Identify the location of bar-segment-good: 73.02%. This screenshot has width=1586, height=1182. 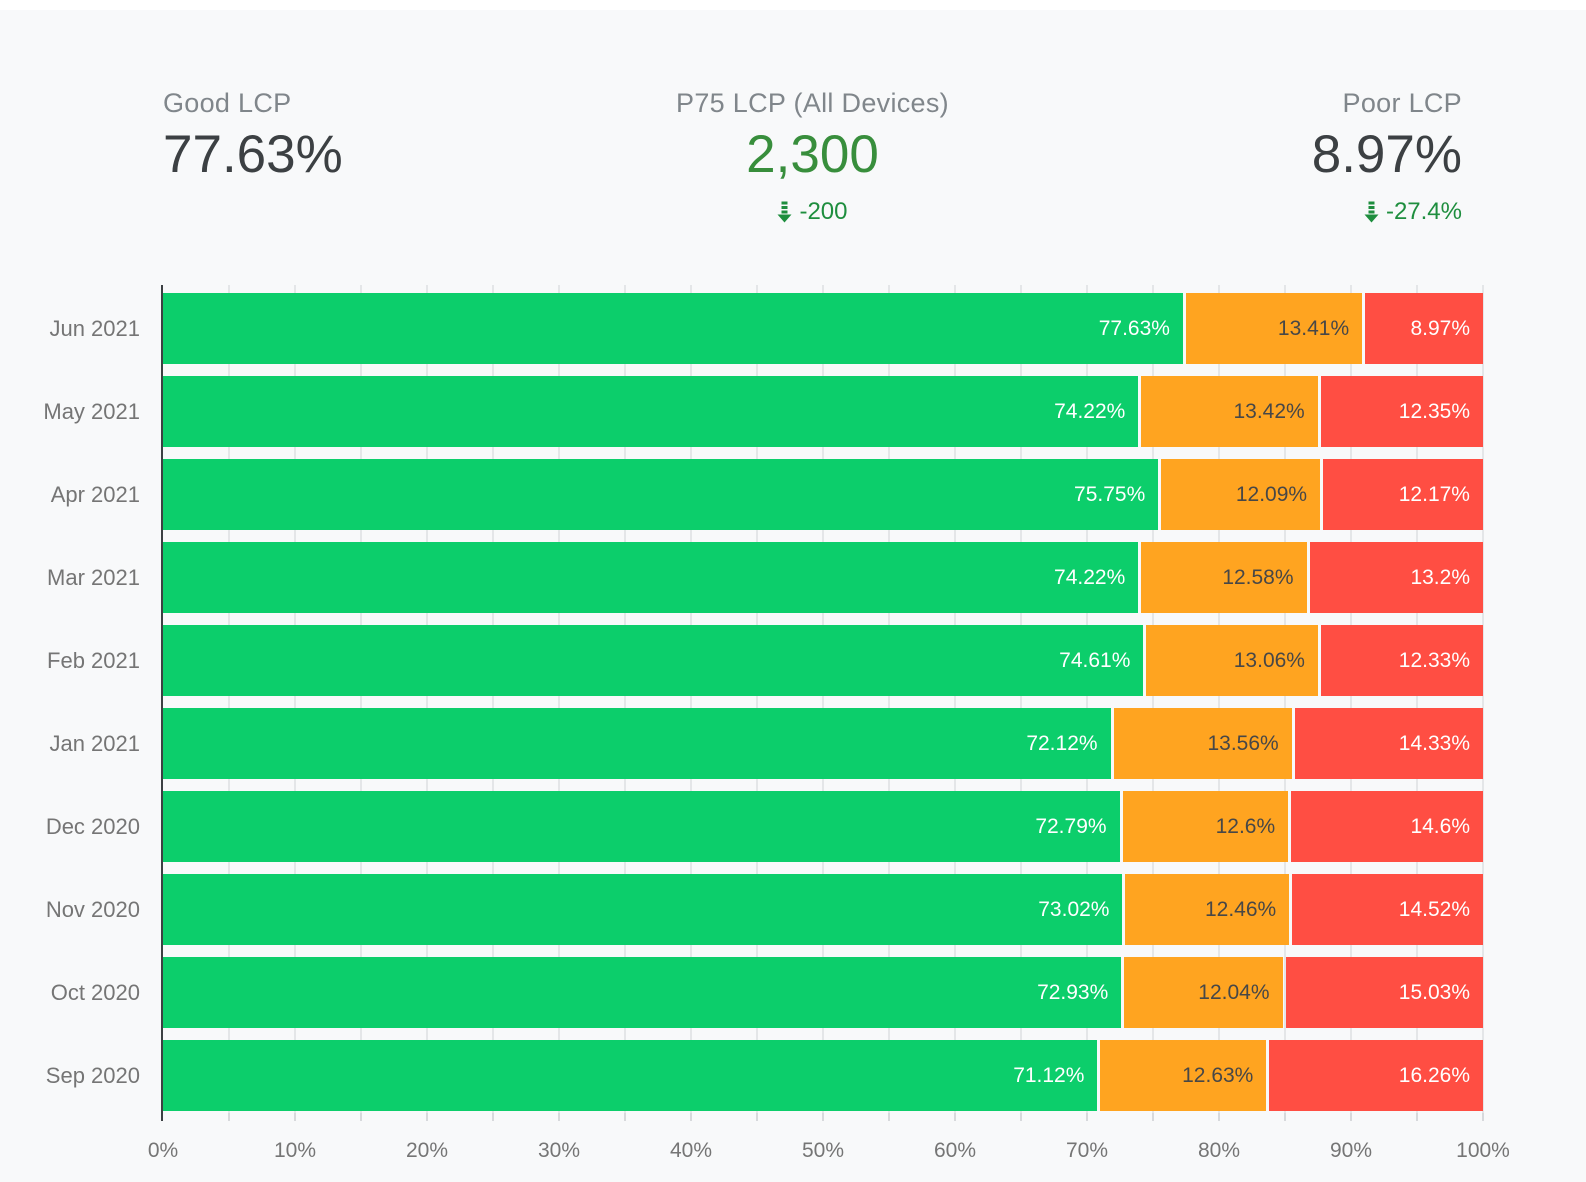
(643, 909).